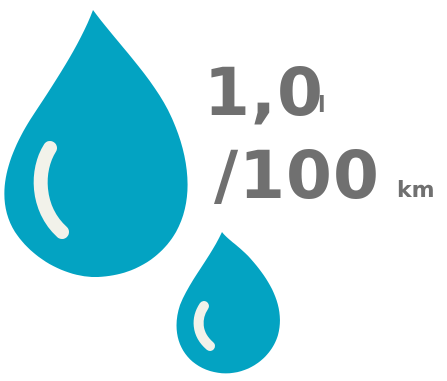  What do you see at coordinates (204, 326) in the screenshot?
I see `small-drop-highlight` at bounding box center [204, 326].